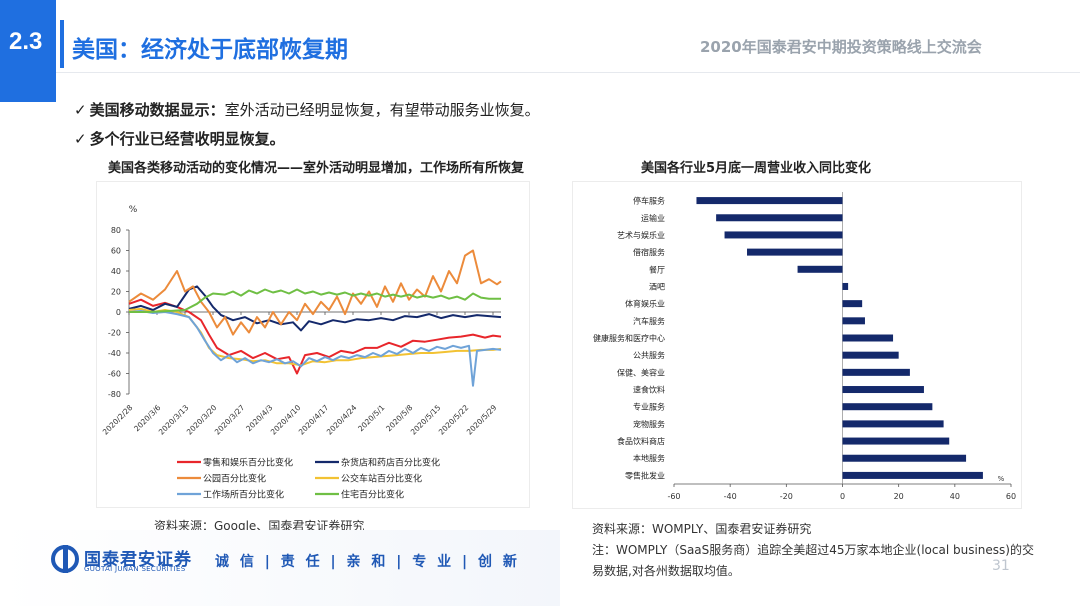 The height and width of the screenshot is (606, 1080). What do you see at coordinates (629, 338) in the screenshot?
I see `category-label: 健康服务和医疗中心` at bounding box center [629, 338].